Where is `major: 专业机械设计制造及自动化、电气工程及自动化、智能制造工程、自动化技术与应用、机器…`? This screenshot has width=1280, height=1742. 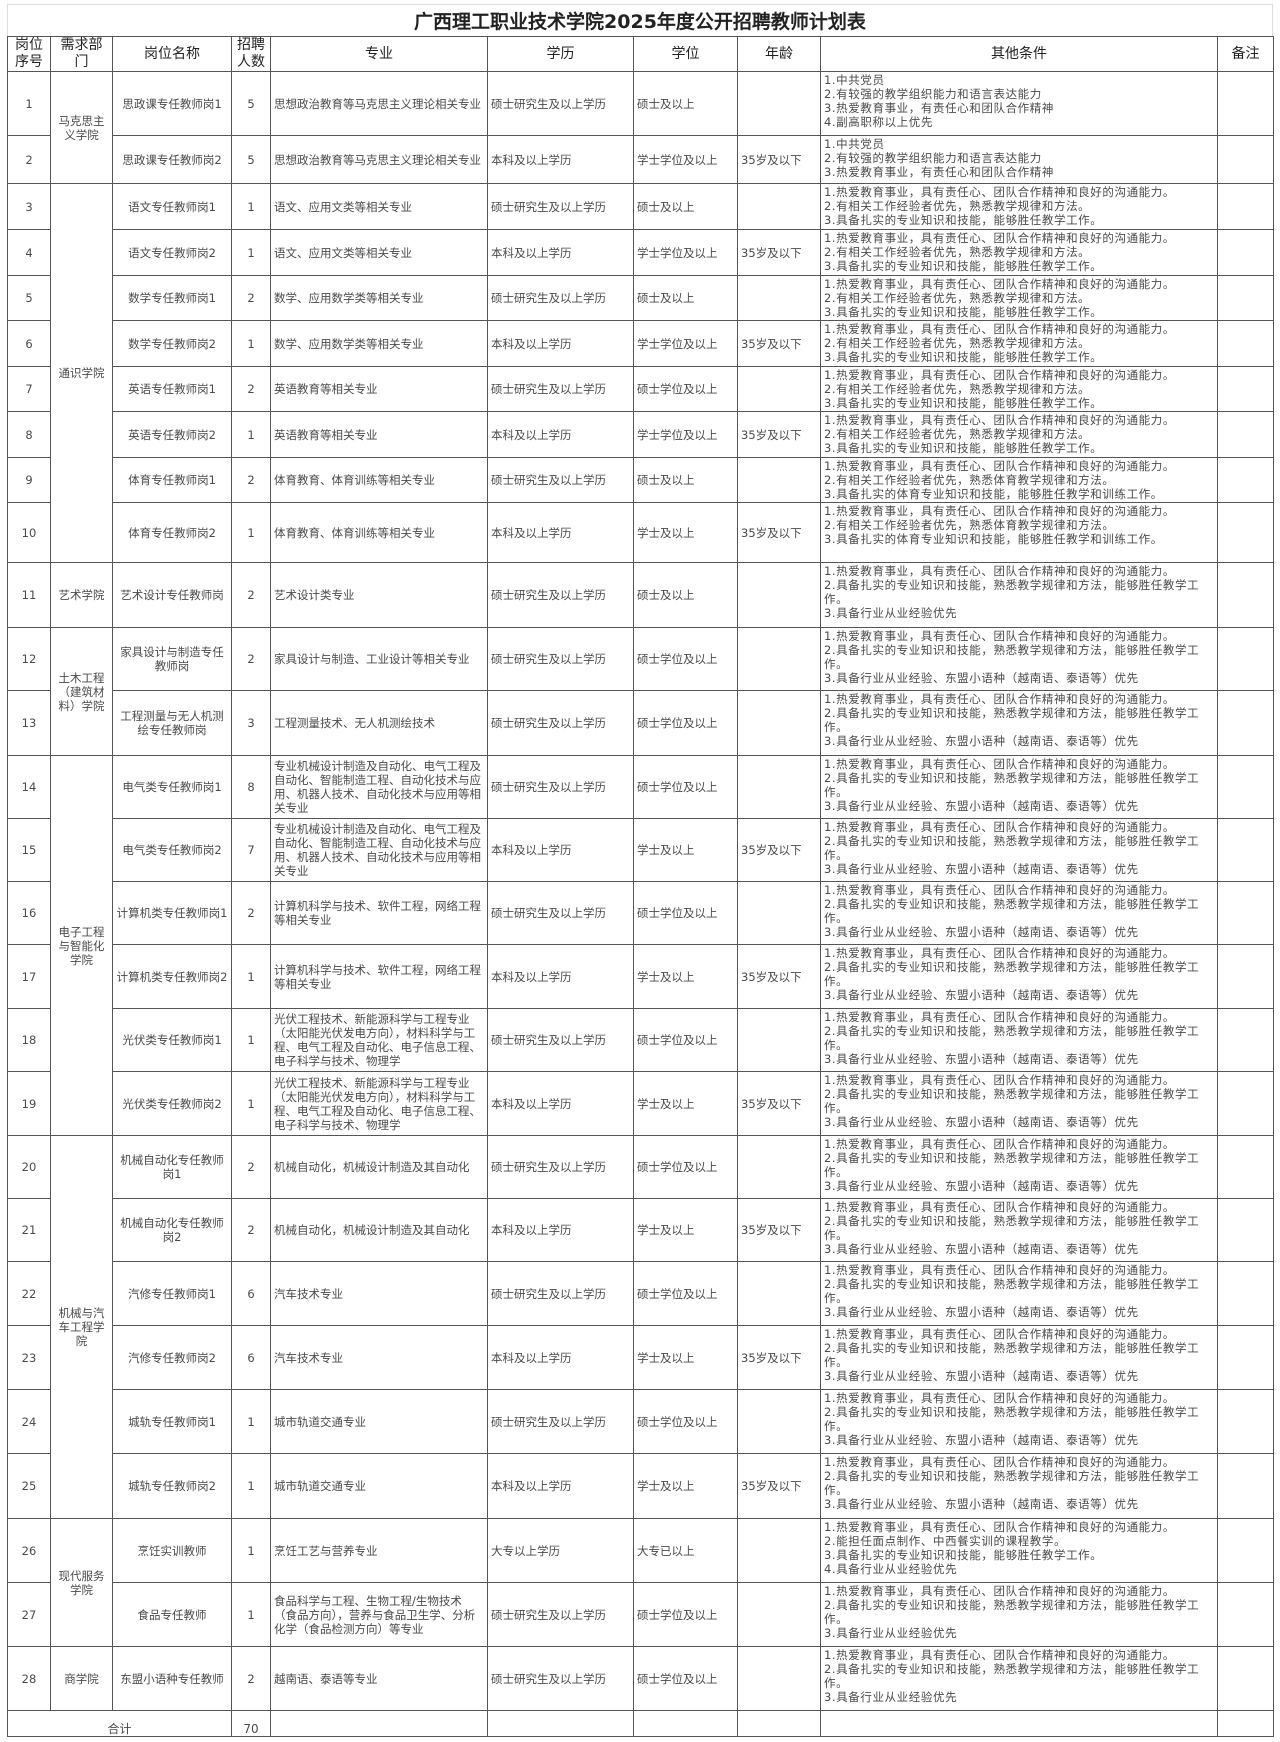
major: 专业机械设计制造及自动化、电气工程及自动化、智能制造工程、自动化技术与应用、机器… is located at coordinates (379, 850).